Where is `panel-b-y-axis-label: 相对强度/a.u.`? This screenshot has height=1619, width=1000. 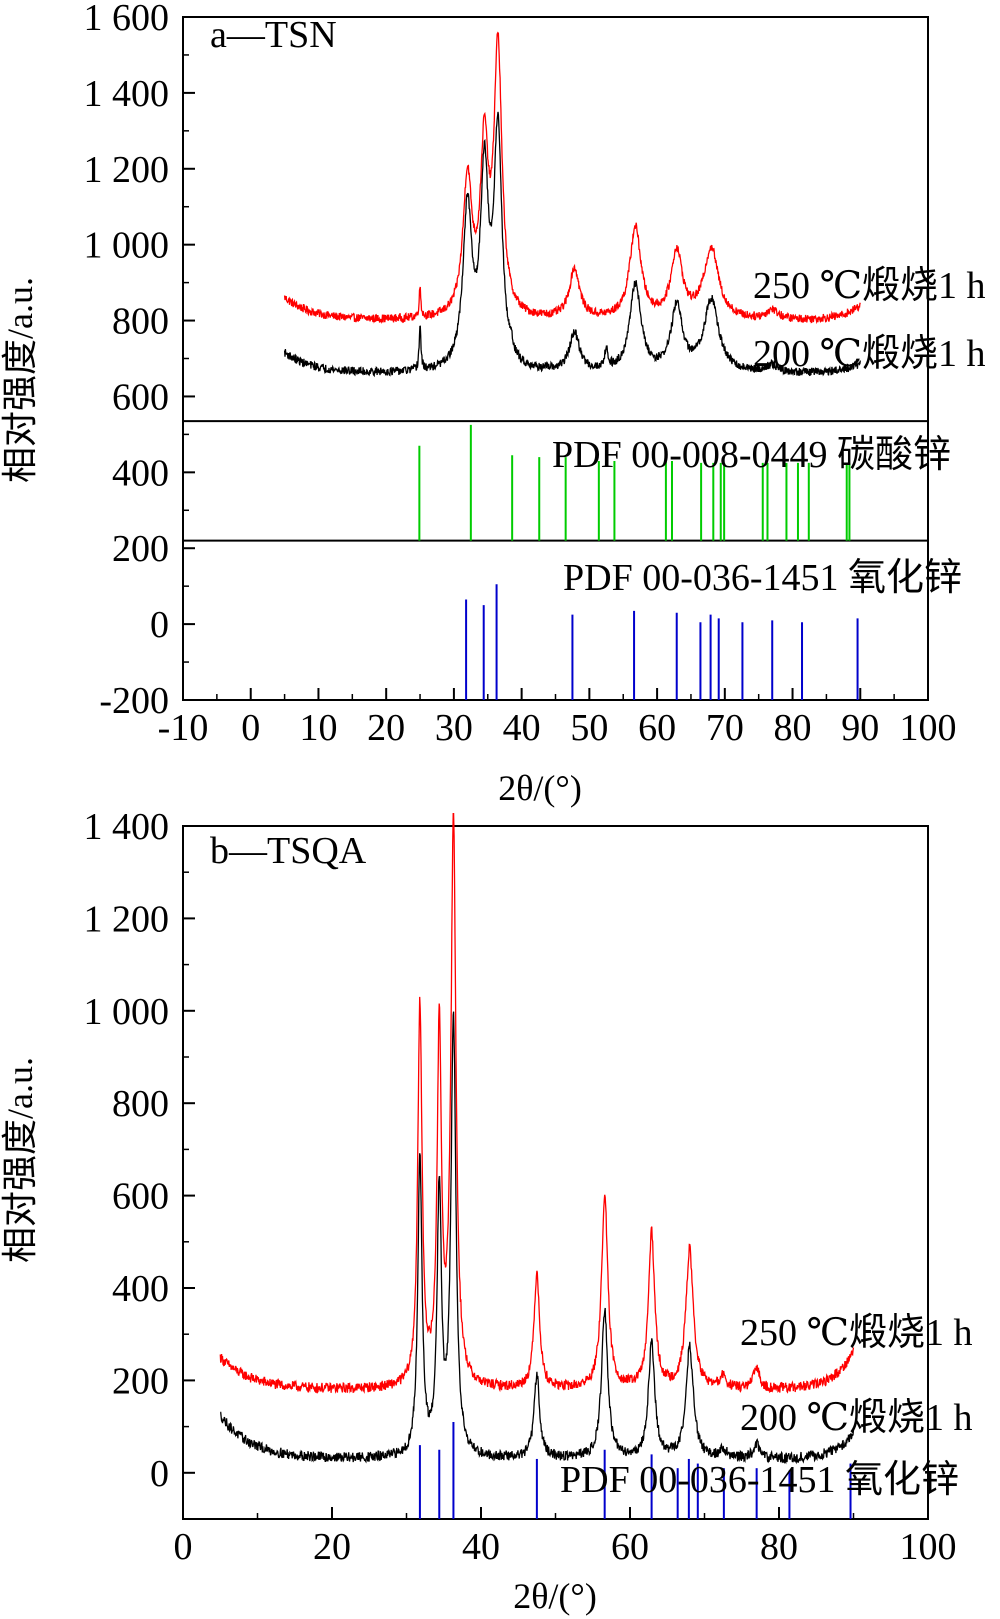
panel-b-y-axis-label: 相对强度/a.u. is located at coordinates (20, 1160).